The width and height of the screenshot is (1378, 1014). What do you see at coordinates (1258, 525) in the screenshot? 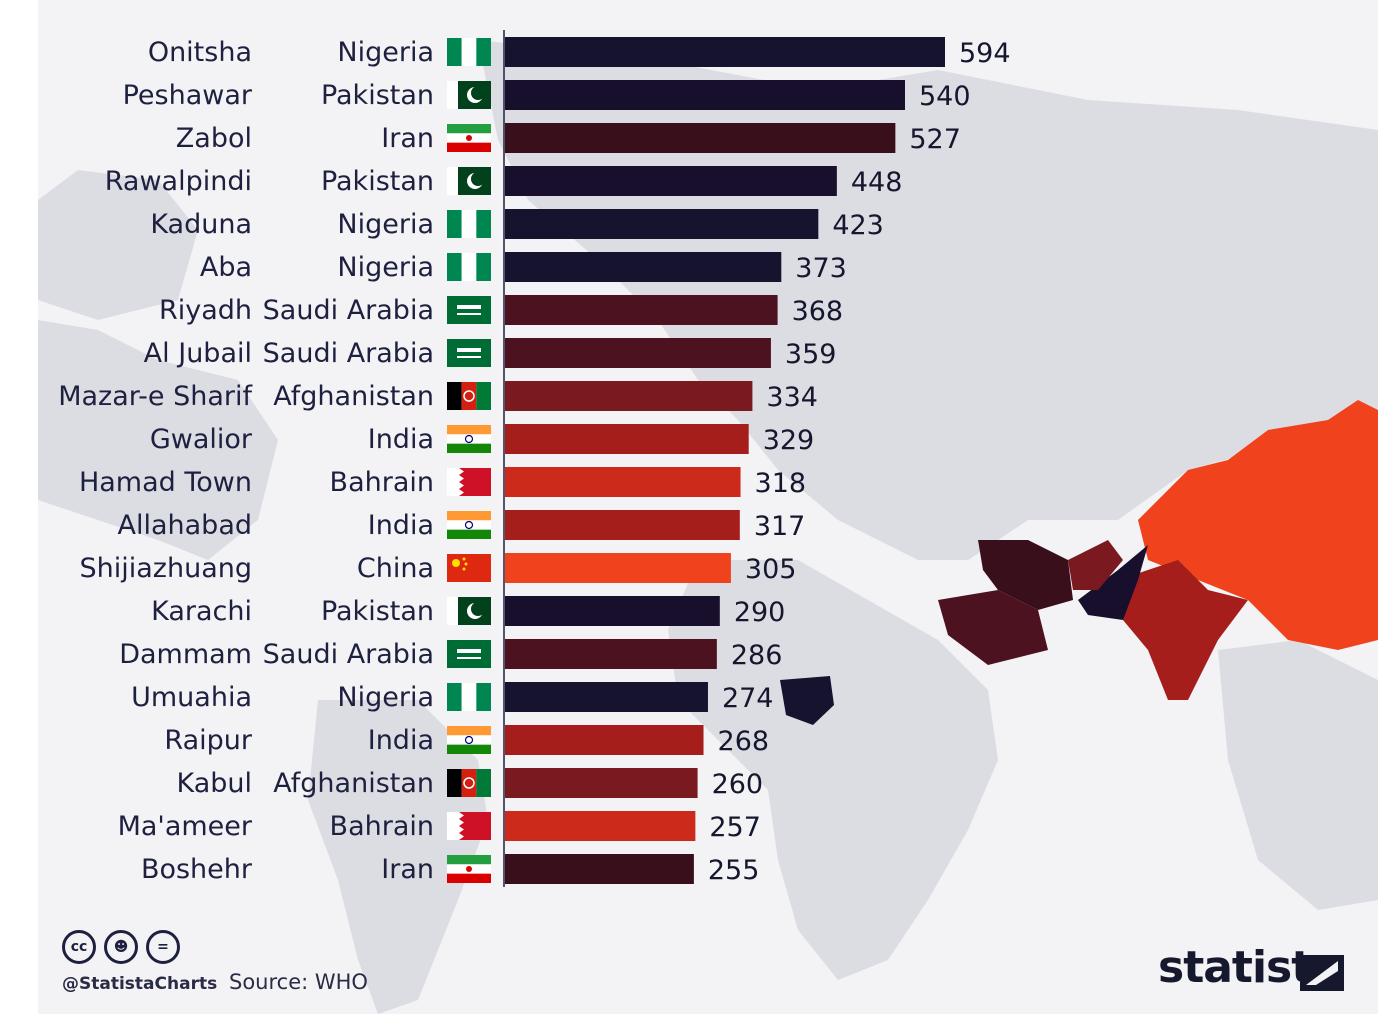
I see `map-china` at bounding box center [1258, 525].